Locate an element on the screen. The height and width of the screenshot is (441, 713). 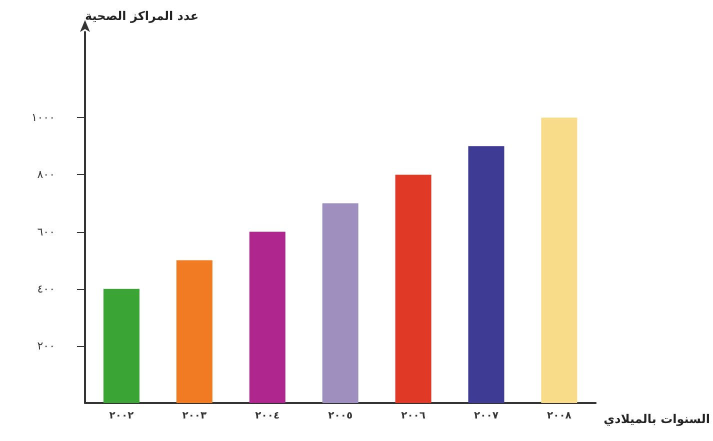
y-axis-title: عدد المراكز الصحية is located at coordinates (142, 16).